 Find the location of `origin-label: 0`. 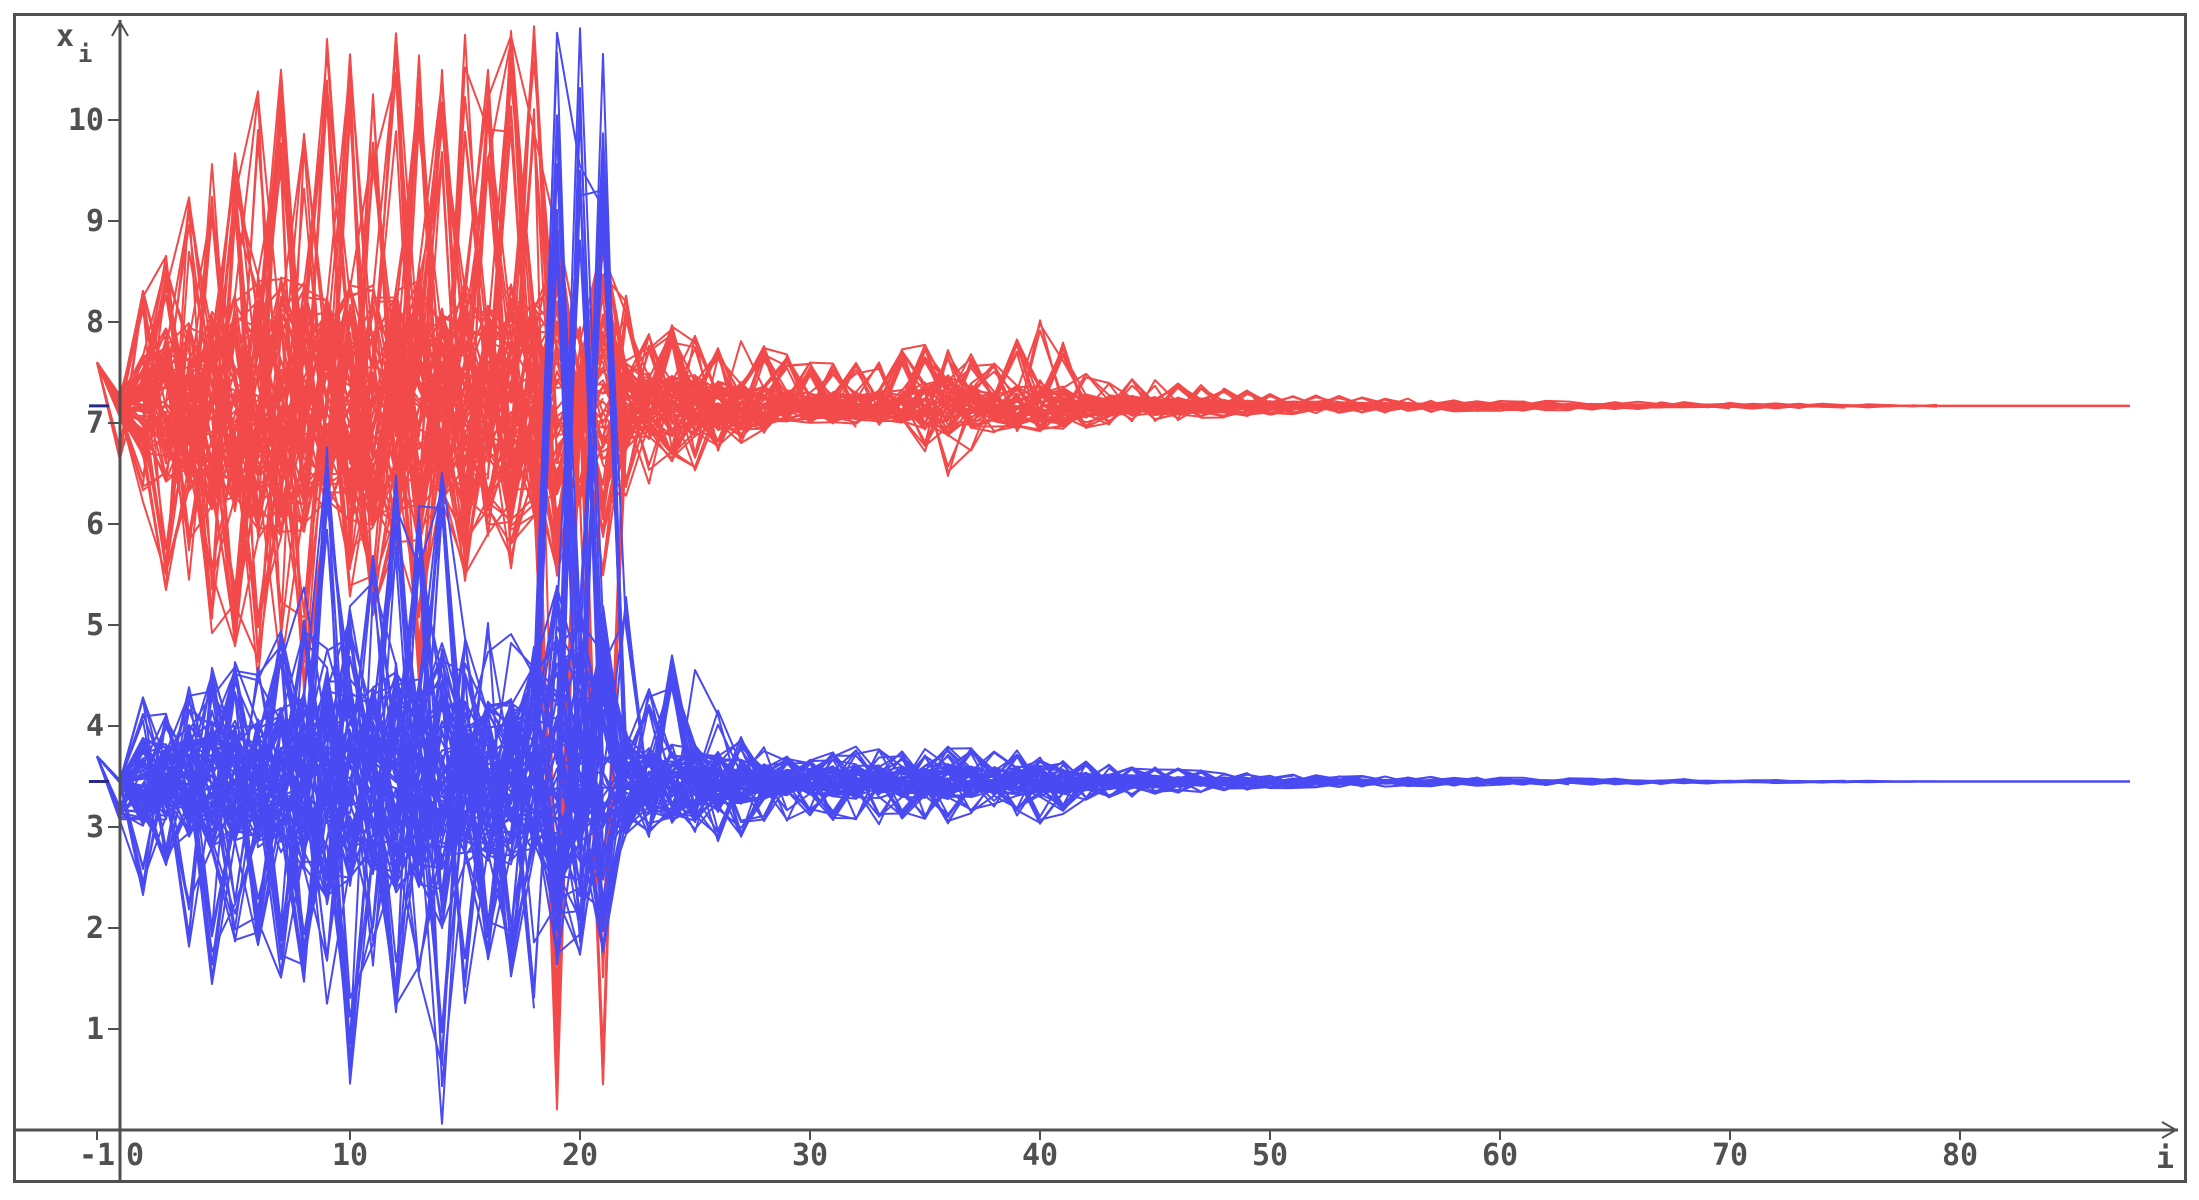

origin-label: 0 is located at coordinates (135, 1155).